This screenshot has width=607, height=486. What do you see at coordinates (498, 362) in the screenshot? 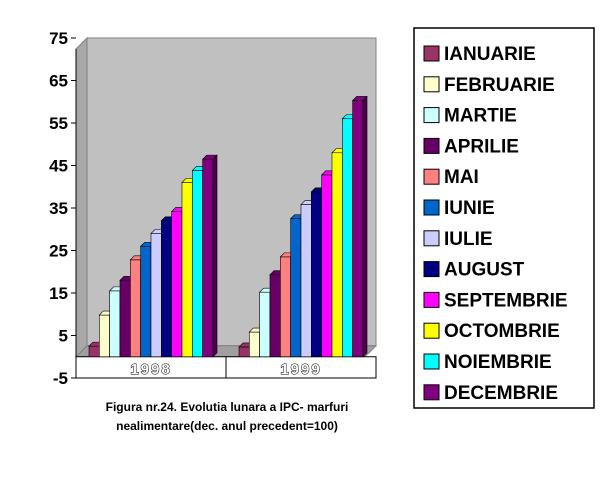
I see `legend-entry: NOIEMBRIE` at bounding box center [498, 362].